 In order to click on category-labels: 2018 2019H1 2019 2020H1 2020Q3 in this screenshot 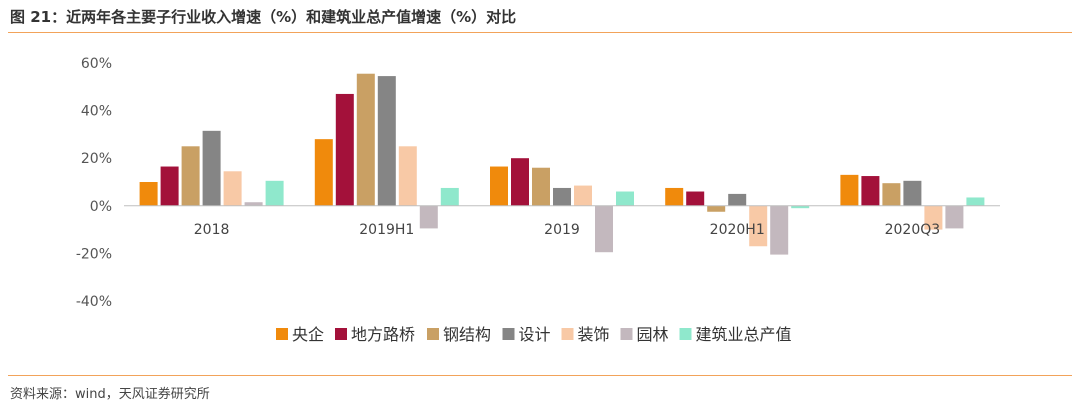, I will do `click(567, 230)`.